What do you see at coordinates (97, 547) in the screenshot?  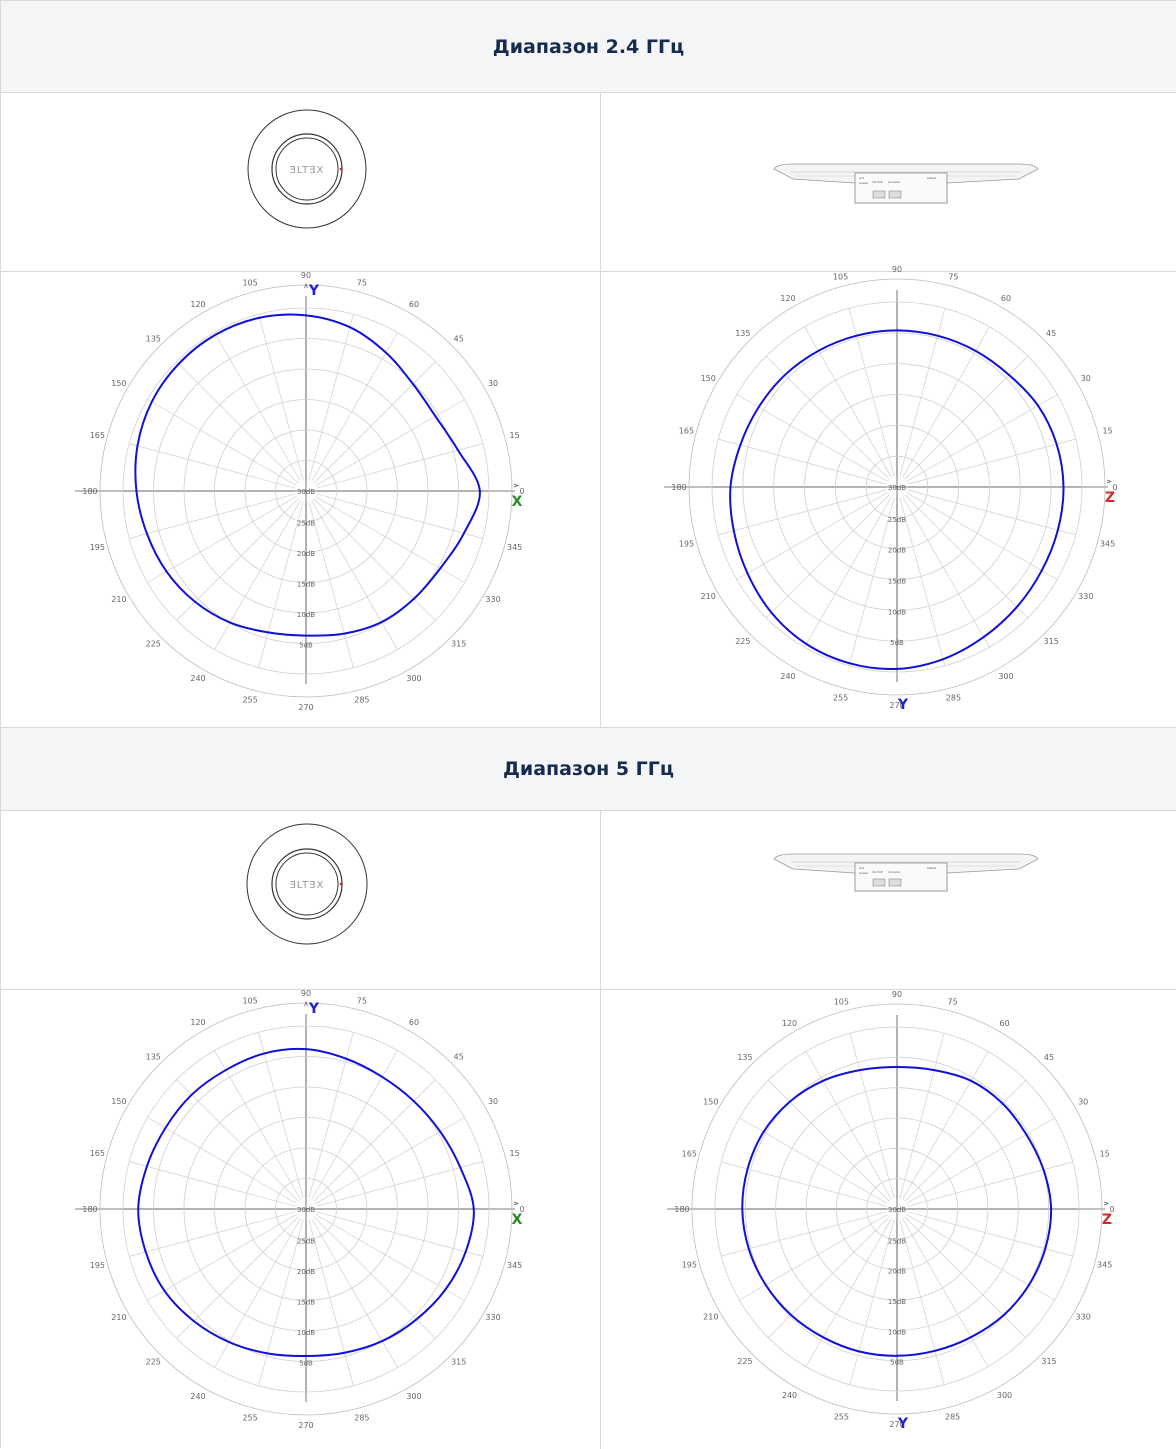 I see `angle-tick-label: 195` at bounding box center [97, 547].